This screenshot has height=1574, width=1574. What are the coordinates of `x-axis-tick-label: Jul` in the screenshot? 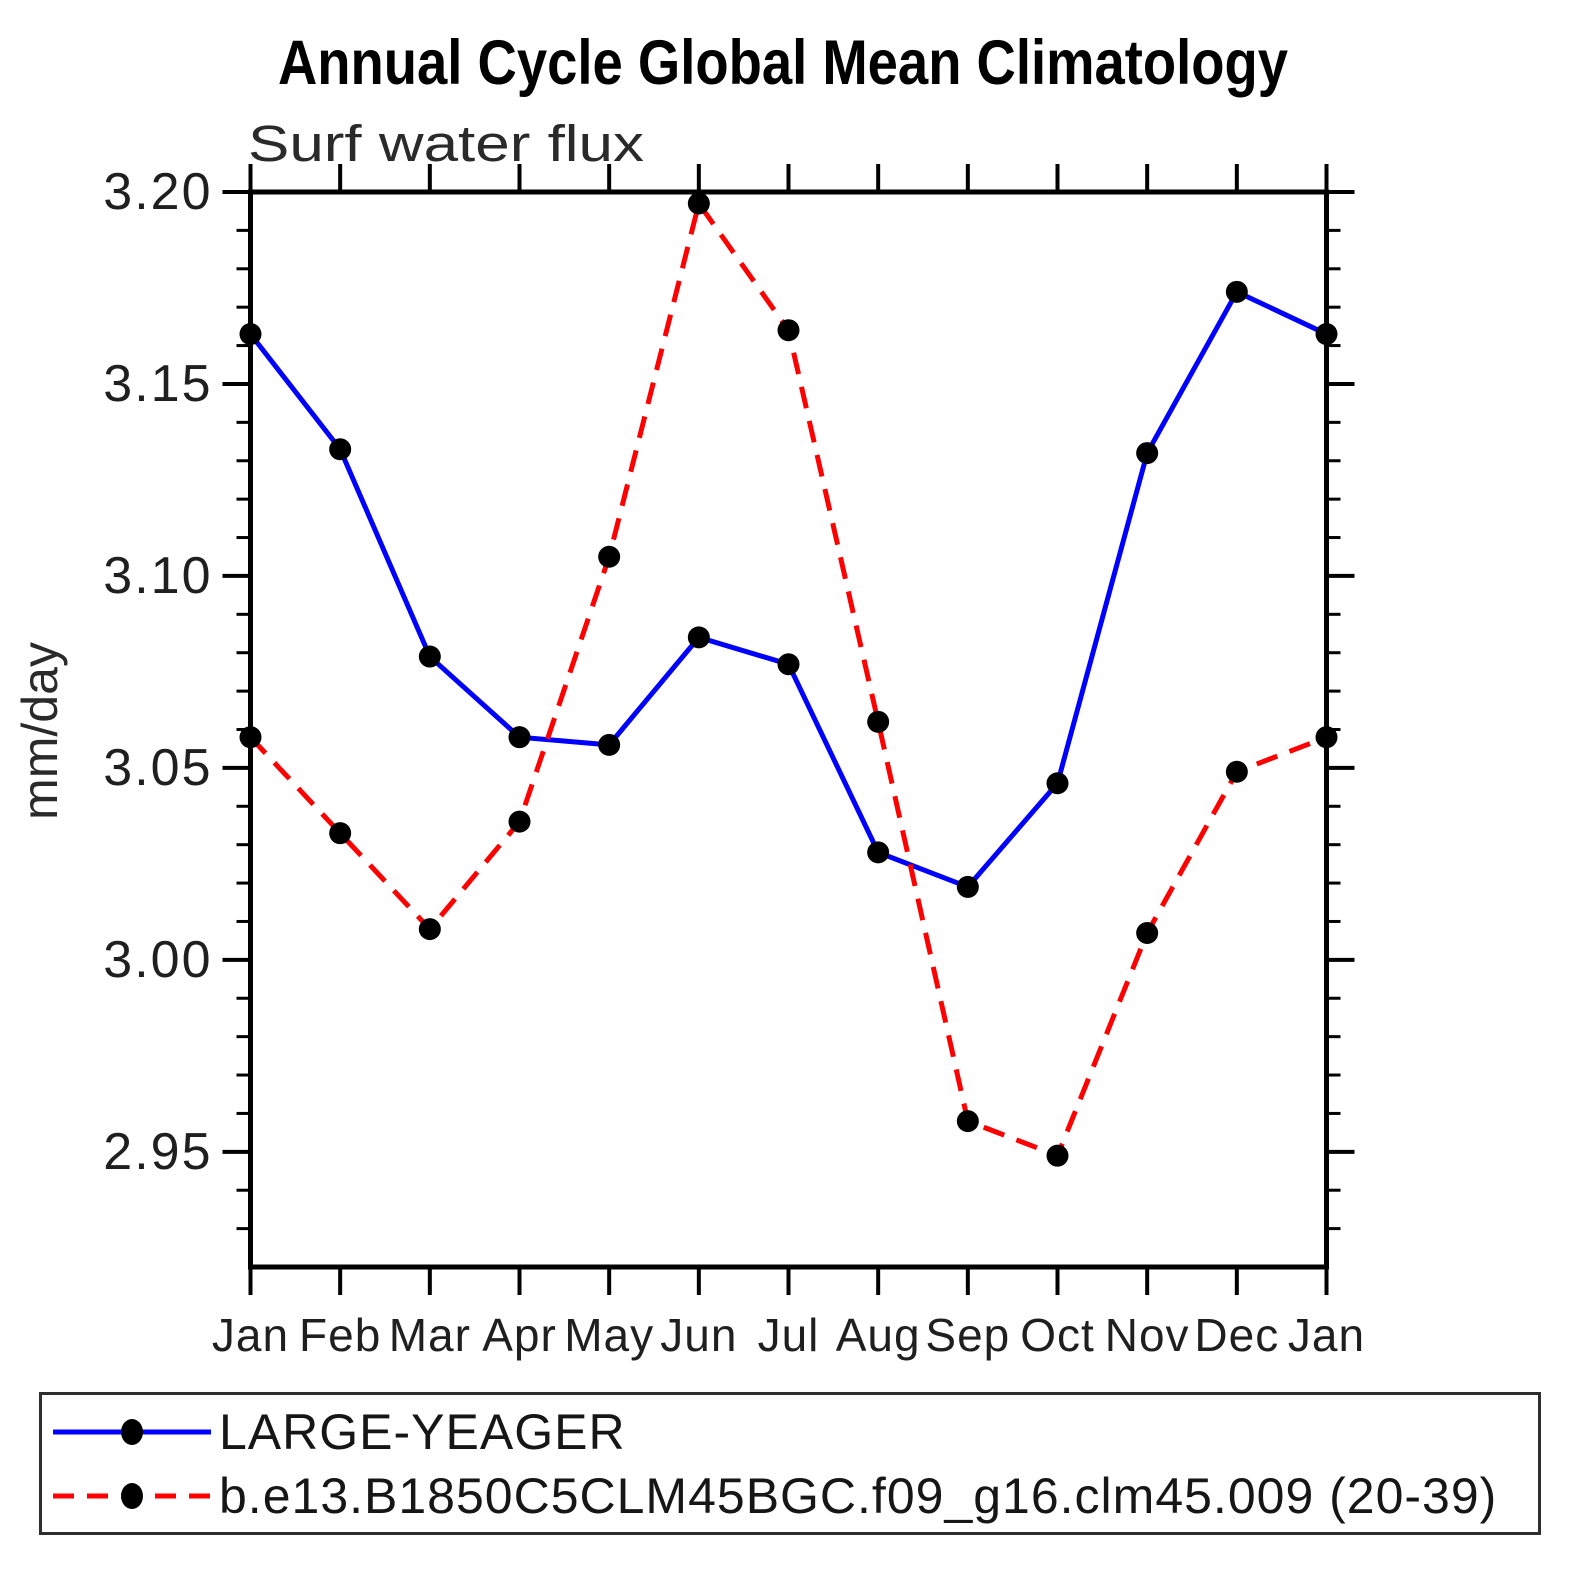 It's located at (789, 1335).